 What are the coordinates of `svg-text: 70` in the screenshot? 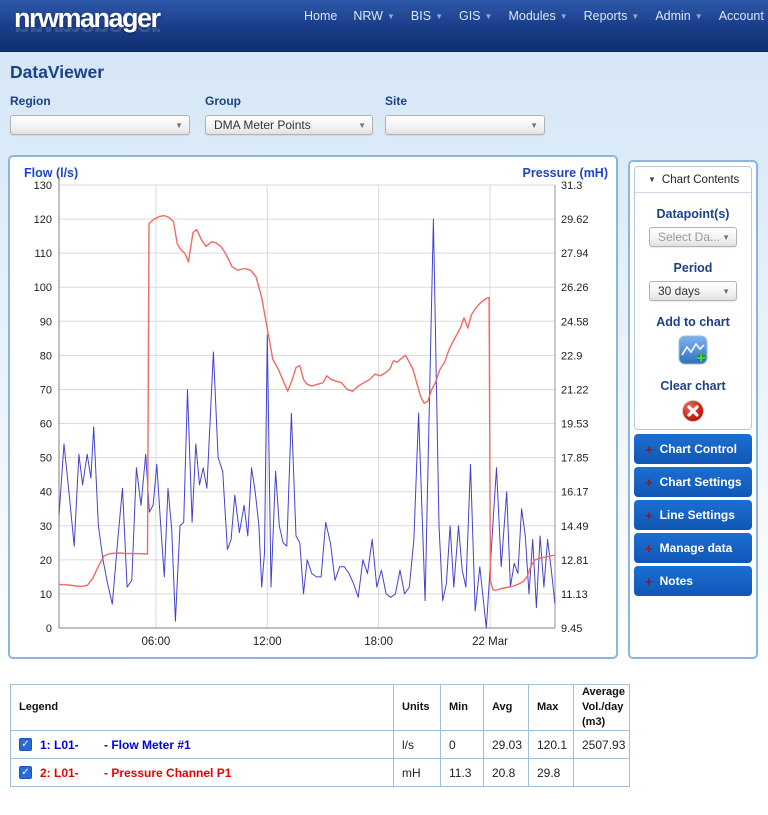 It's located at (46, 390).